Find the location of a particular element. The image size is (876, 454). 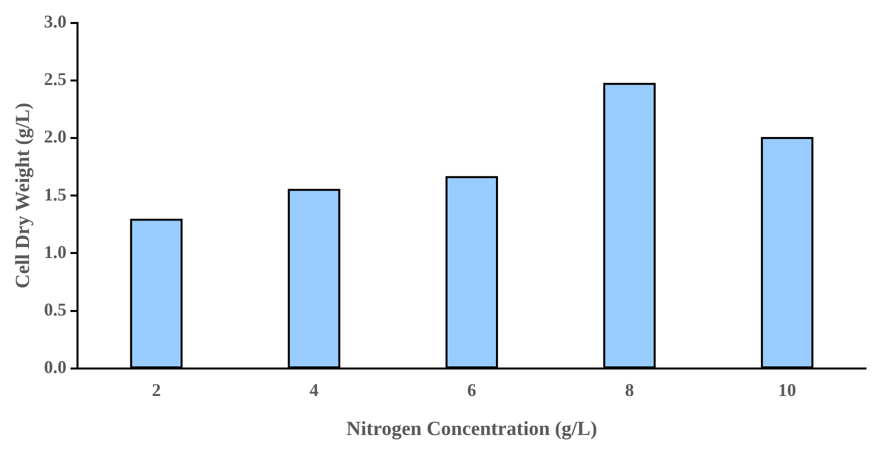

x-tick-label: 6 is located at coordinates (471, 390).